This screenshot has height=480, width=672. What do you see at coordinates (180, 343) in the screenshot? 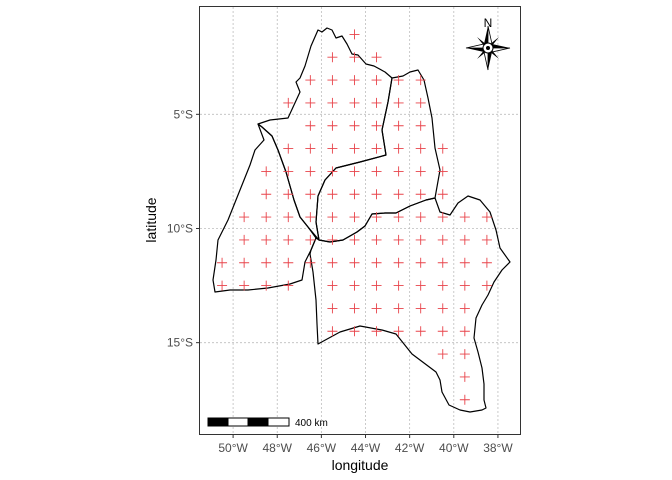
I see `y-tick-label: 15°S` at bounding box center [180, 343].